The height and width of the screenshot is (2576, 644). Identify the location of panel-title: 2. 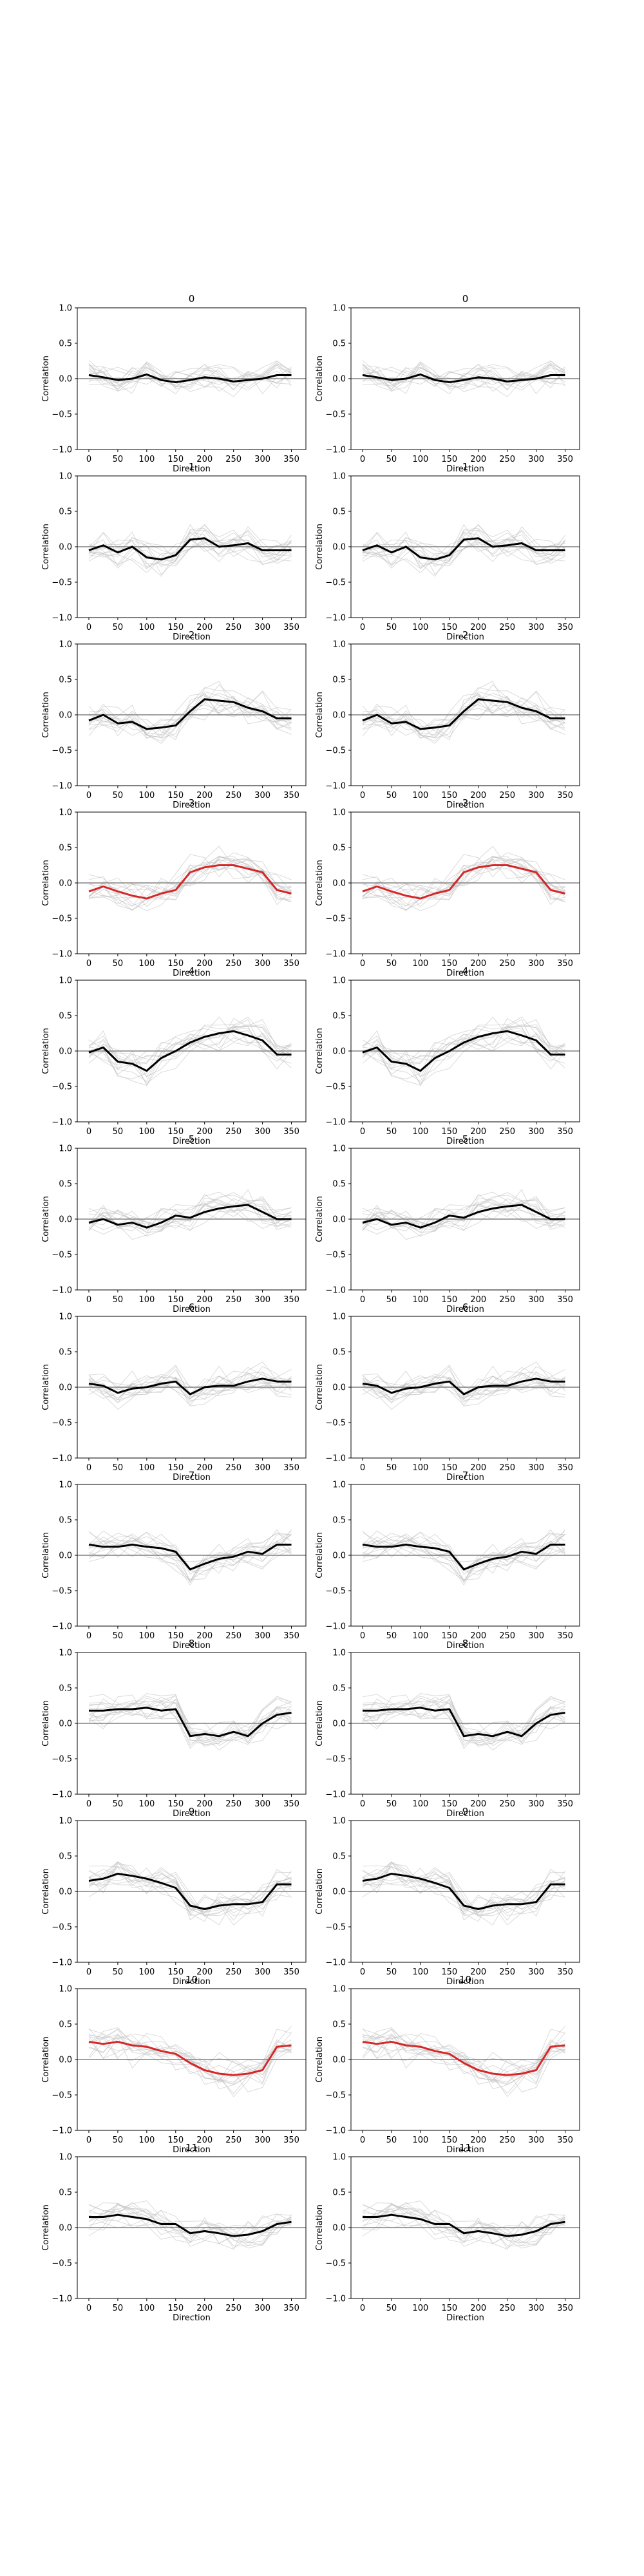
(465, 635).